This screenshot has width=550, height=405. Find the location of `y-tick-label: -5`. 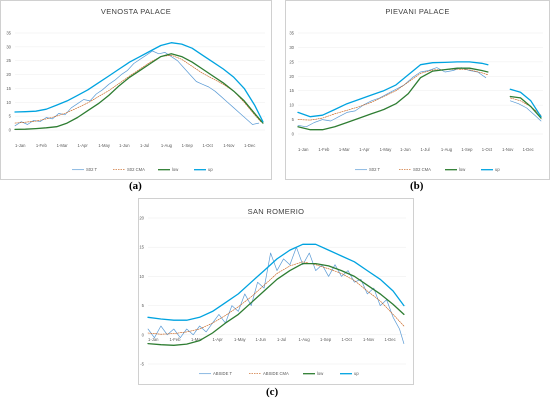

y-tick-label: -5 is located at coordinates (142, 364).